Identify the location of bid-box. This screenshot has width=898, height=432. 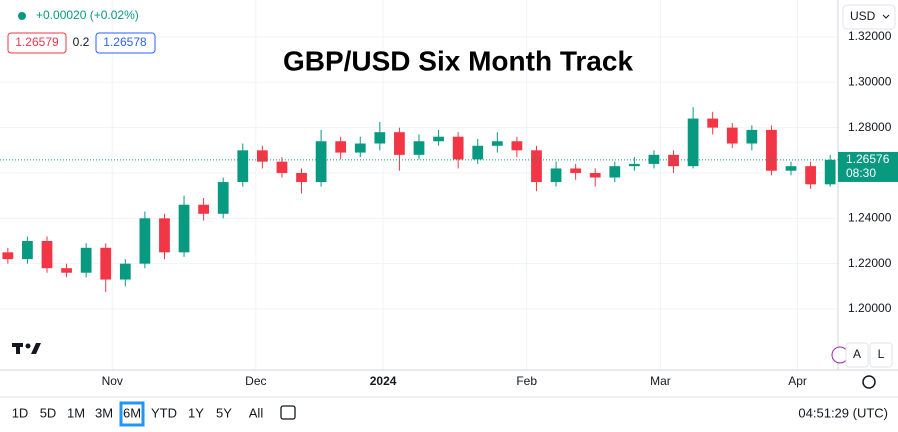
(37, 43).